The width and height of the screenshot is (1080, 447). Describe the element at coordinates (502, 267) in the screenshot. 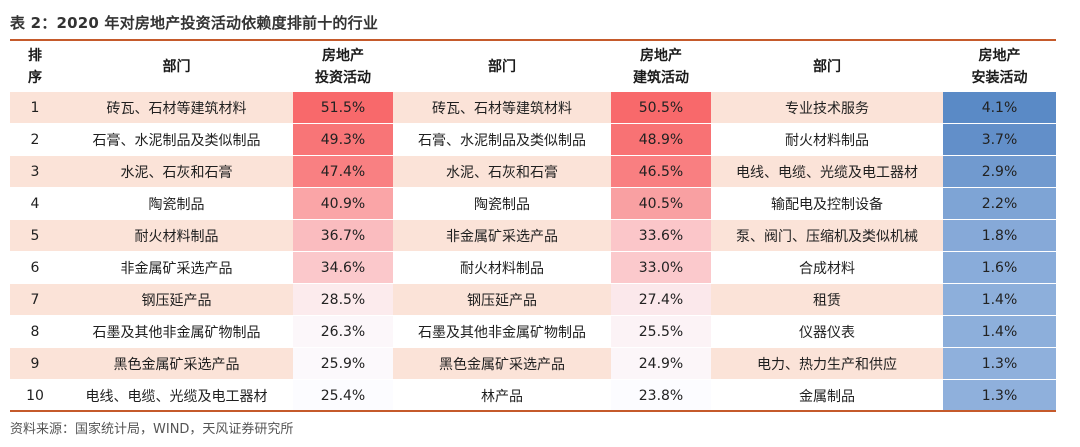

I see `dept2-cell: 耐火材料制品` at that location.